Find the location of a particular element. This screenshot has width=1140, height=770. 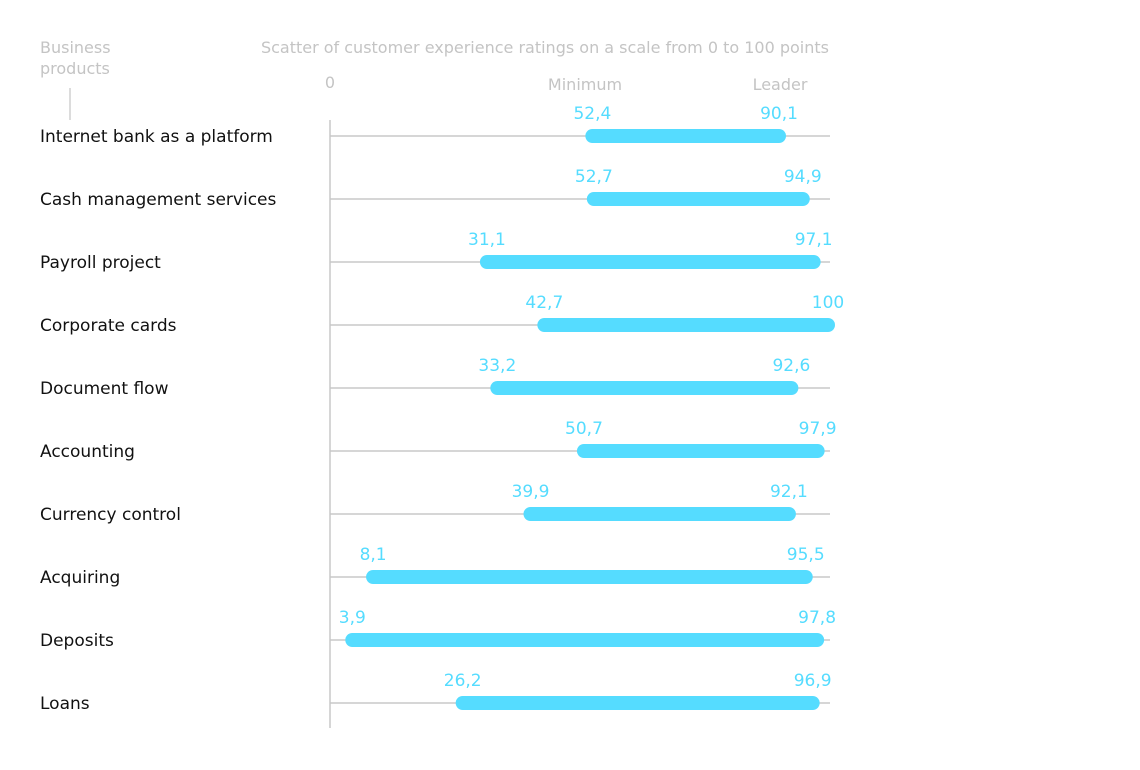

category-header-line1: Business is located at coordinates (75, 47).